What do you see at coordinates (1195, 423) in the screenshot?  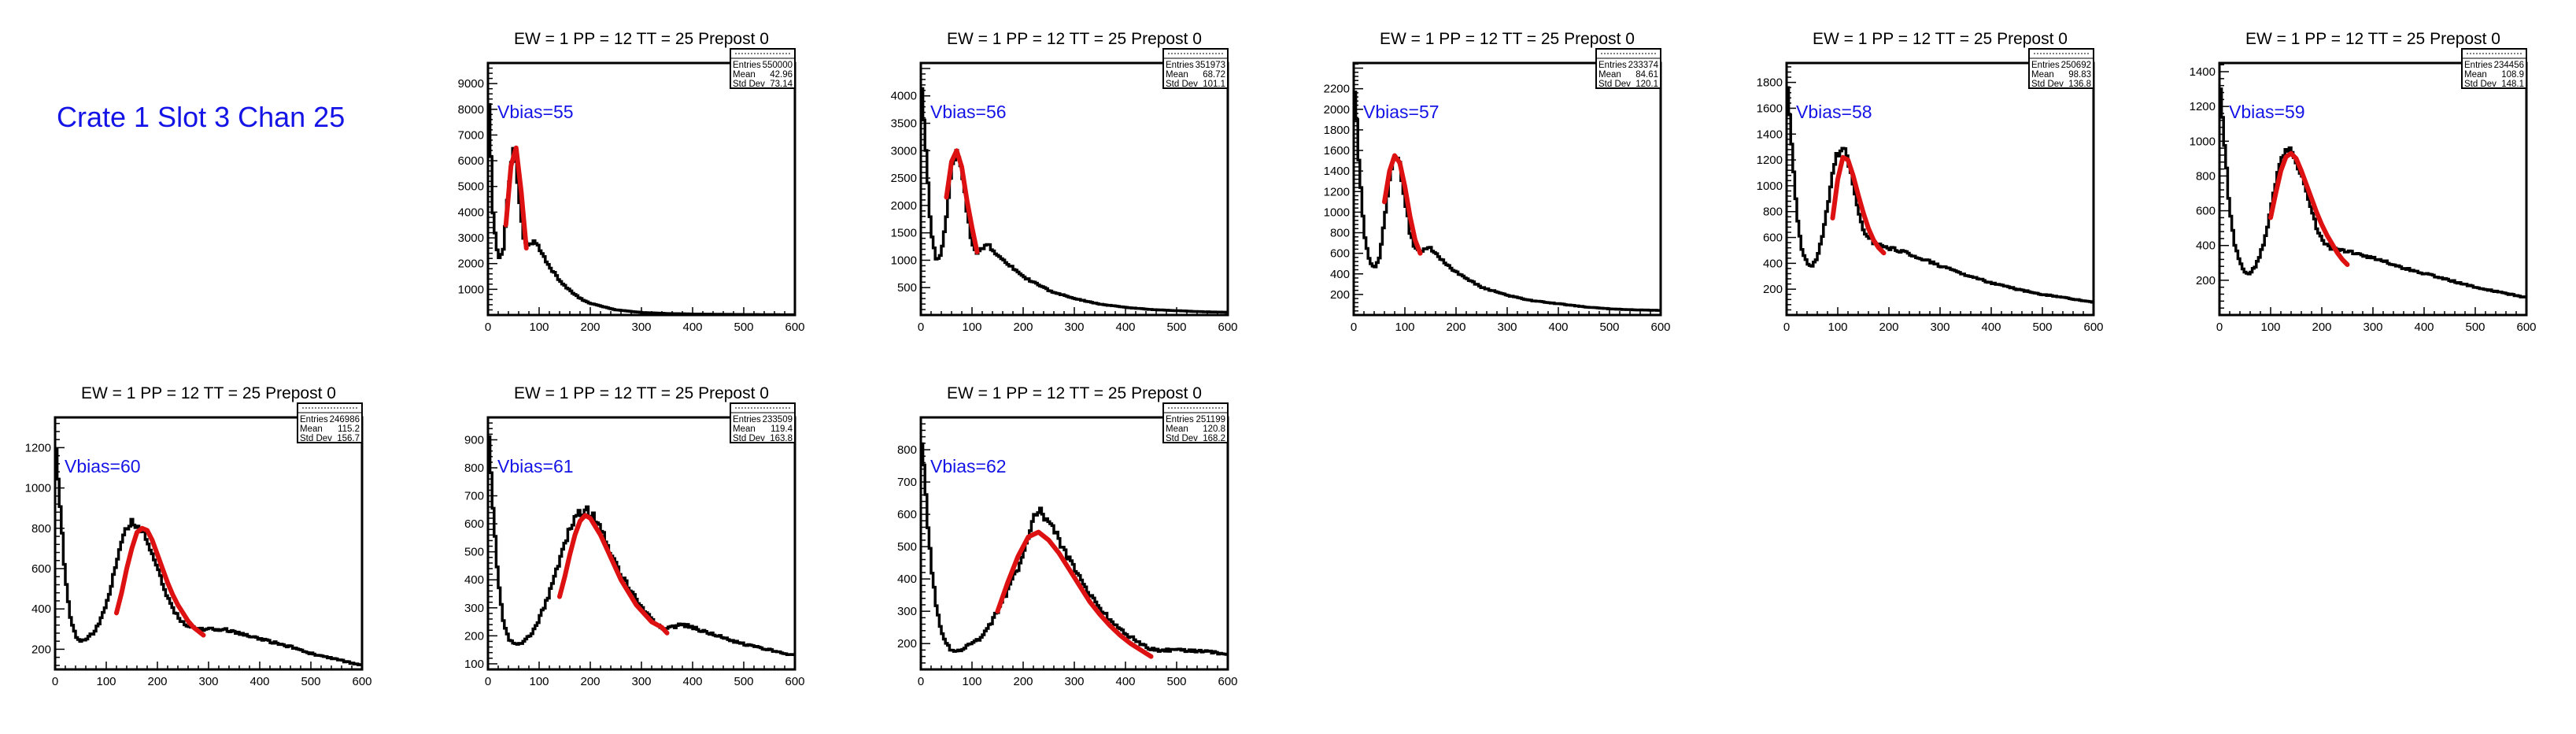 I see `stats-box: Entries 251199 Mean 120.8 Std Dev 168.2` at bounding box center [1195, 423].